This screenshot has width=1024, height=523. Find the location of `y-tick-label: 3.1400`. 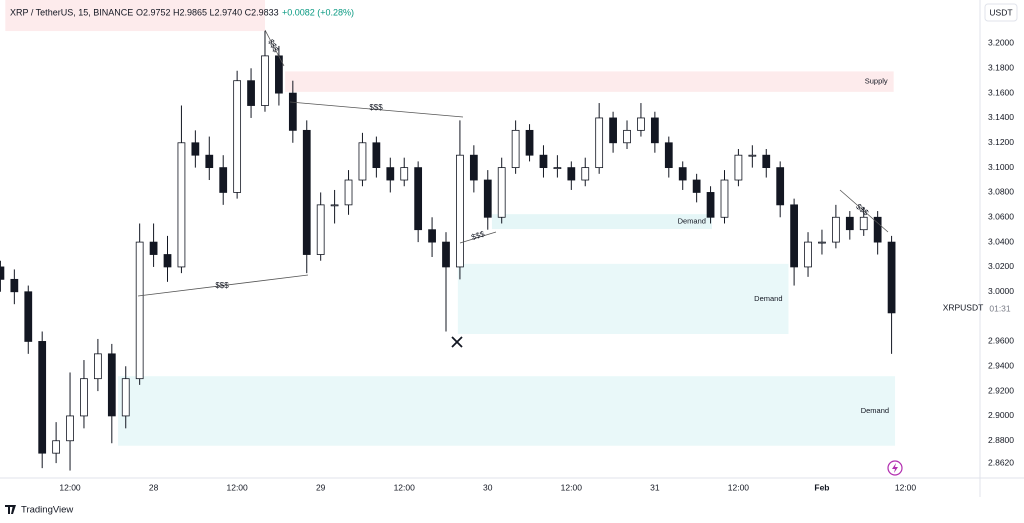

y-tick-label: 3.1400 is located at coordinates (1001, 117).